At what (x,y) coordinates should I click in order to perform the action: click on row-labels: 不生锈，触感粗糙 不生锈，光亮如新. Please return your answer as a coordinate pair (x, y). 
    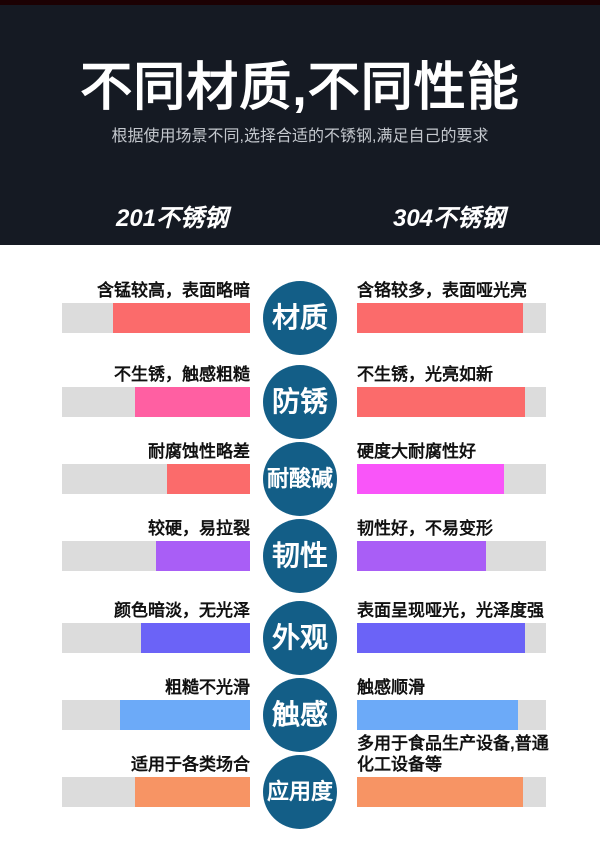
    Looking at the image, I should click on (300, 365).